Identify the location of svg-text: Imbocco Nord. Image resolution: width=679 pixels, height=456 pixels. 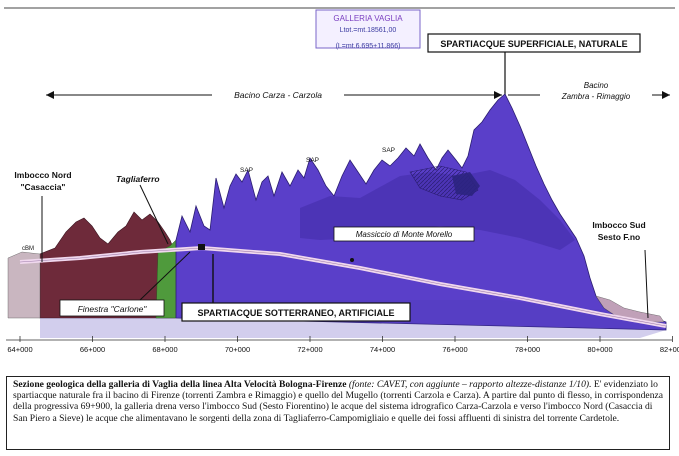
(42, 175).